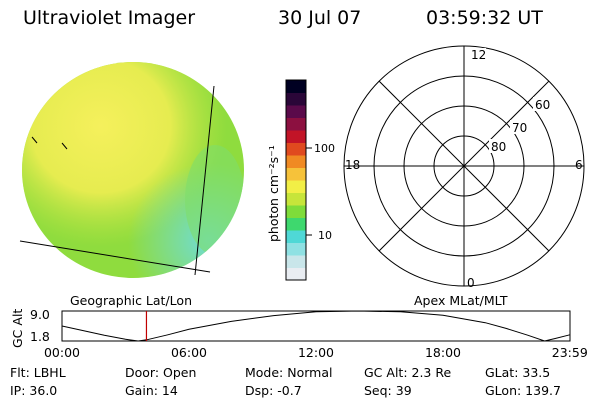  I want to click on param-gain: Gain: 14, so click(151, 390).